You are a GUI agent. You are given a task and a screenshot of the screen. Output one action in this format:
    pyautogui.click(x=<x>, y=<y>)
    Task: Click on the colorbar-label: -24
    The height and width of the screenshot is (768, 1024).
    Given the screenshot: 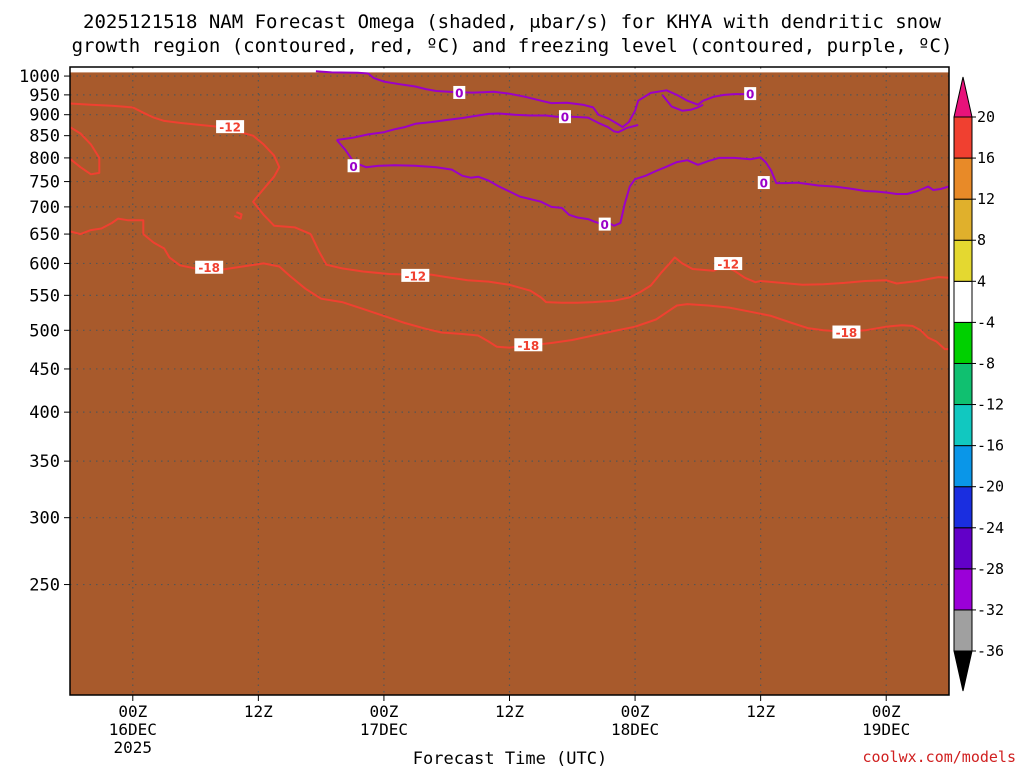 What is the action you would take?
    pyautogui.click(x=990, y=528)
    